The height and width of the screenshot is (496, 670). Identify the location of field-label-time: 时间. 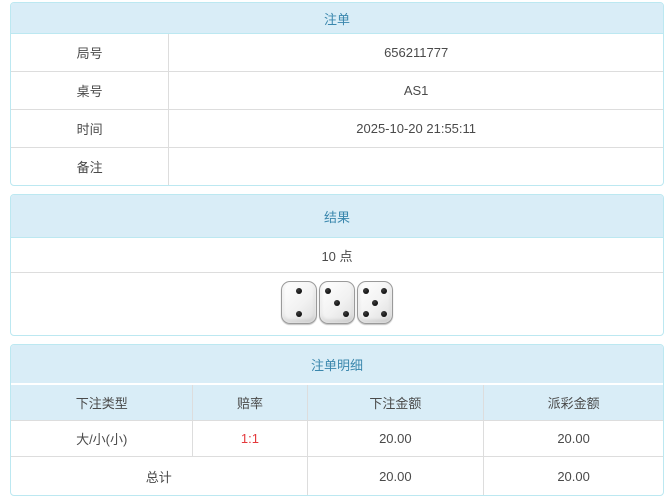
(90, 128).